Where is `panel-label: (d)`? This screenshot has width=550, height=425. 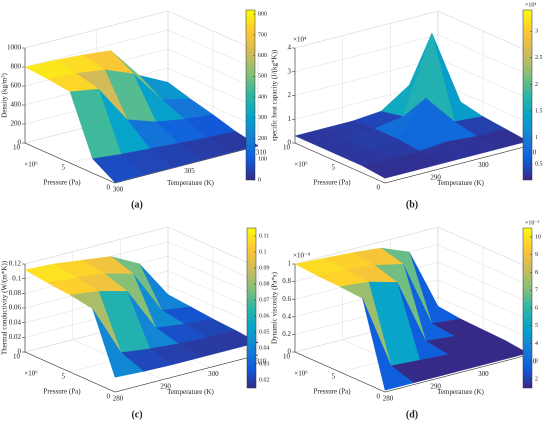 panel-label: (d) is located at coordinates (412, 414).